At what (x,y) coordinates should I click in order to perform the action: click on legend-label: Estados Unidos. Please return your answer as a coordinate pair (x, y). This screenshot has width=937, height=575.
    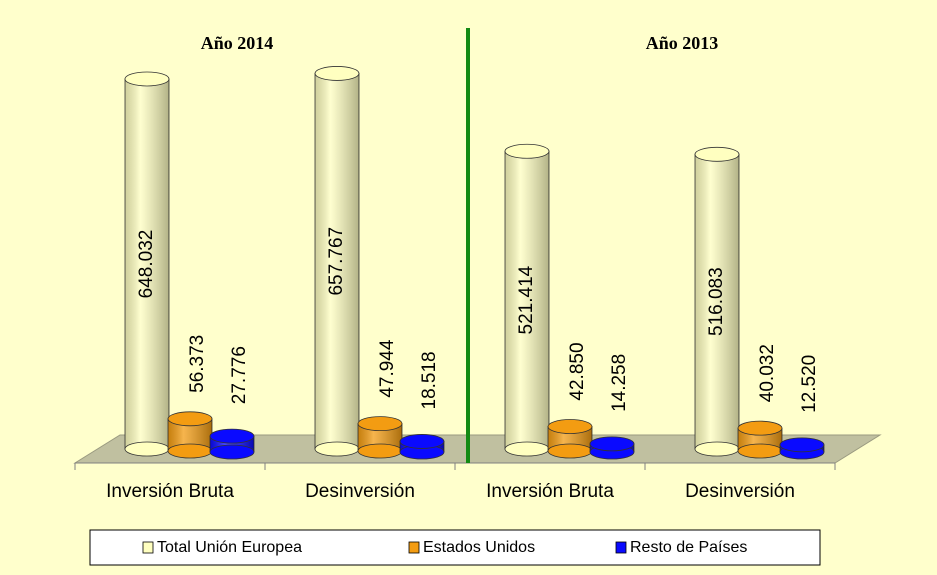
    Looking at the image, I should click on (479, 547).